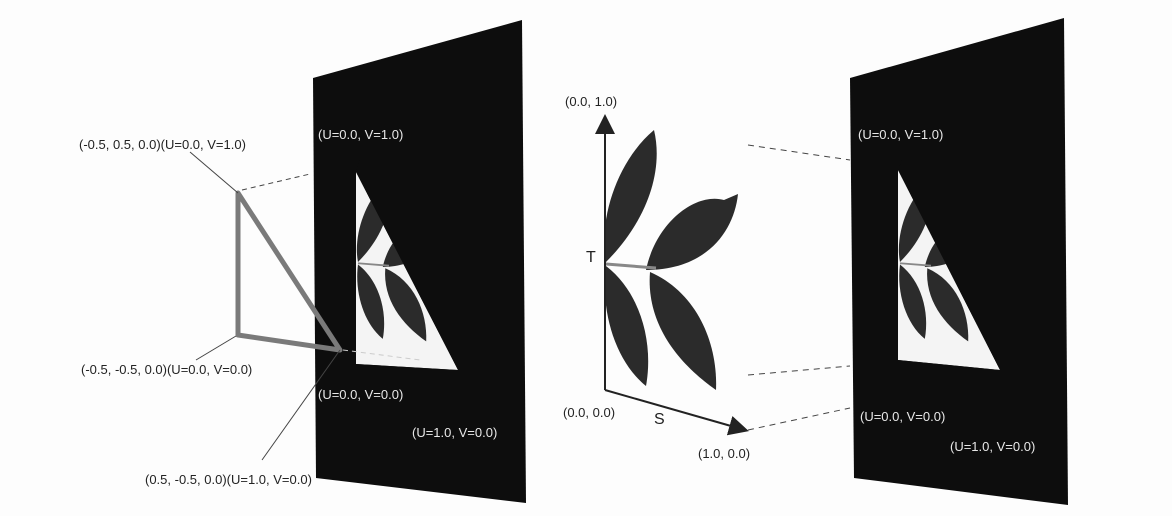 The width and height of the screenshot is (1172, 516). What do you see at coordinates (454, 432) in the screenshot?
I see `left-uv-bottom-right: (U=1.0, V=0.0)` at bounding box center [454, 432].